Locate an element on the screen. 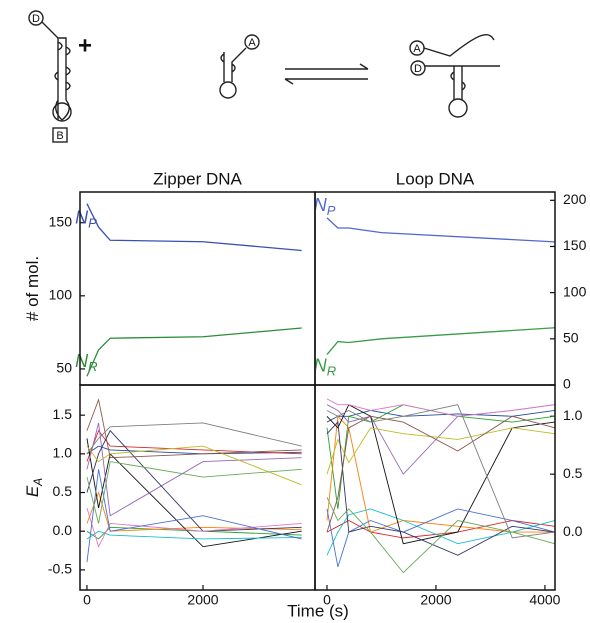  zipper-strand is located at coordinates (56, 71).